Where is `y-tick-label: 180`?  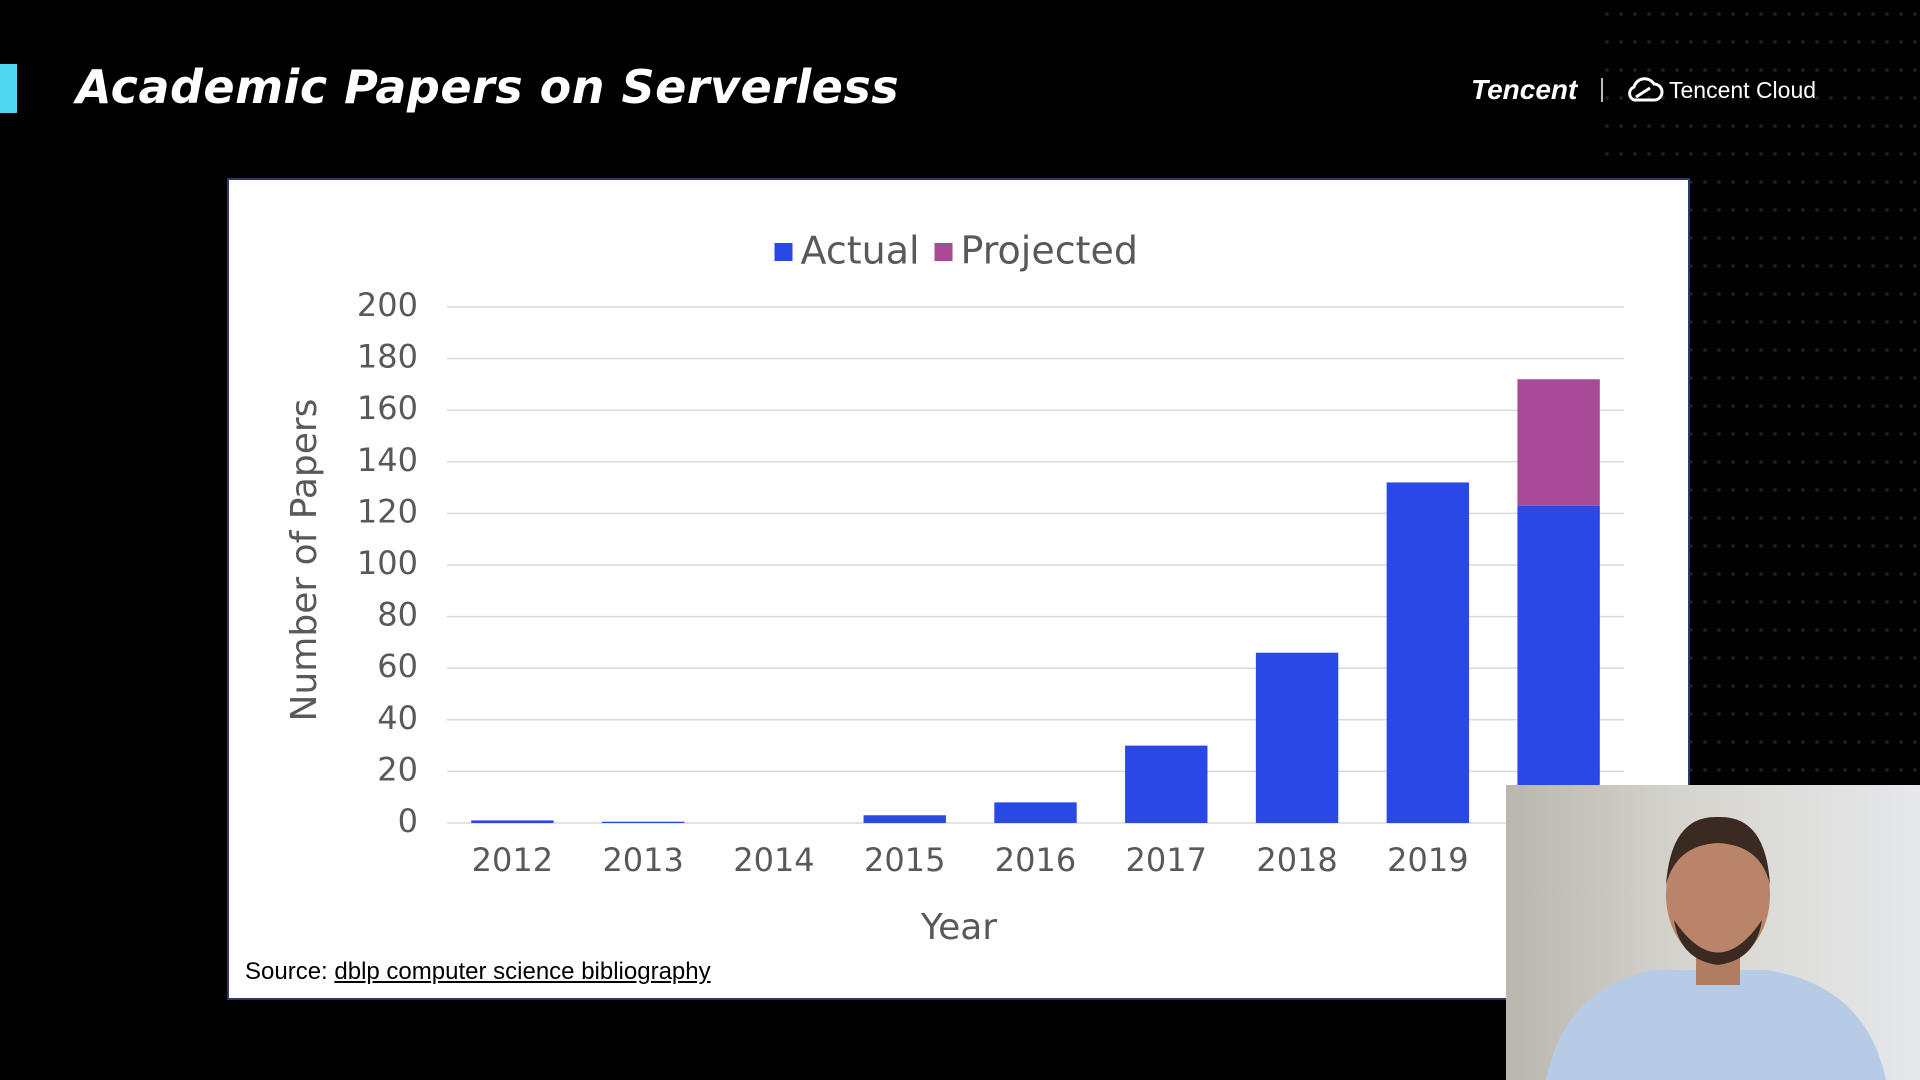 y-tick-label: 180 is located at coordinates (387, 357).